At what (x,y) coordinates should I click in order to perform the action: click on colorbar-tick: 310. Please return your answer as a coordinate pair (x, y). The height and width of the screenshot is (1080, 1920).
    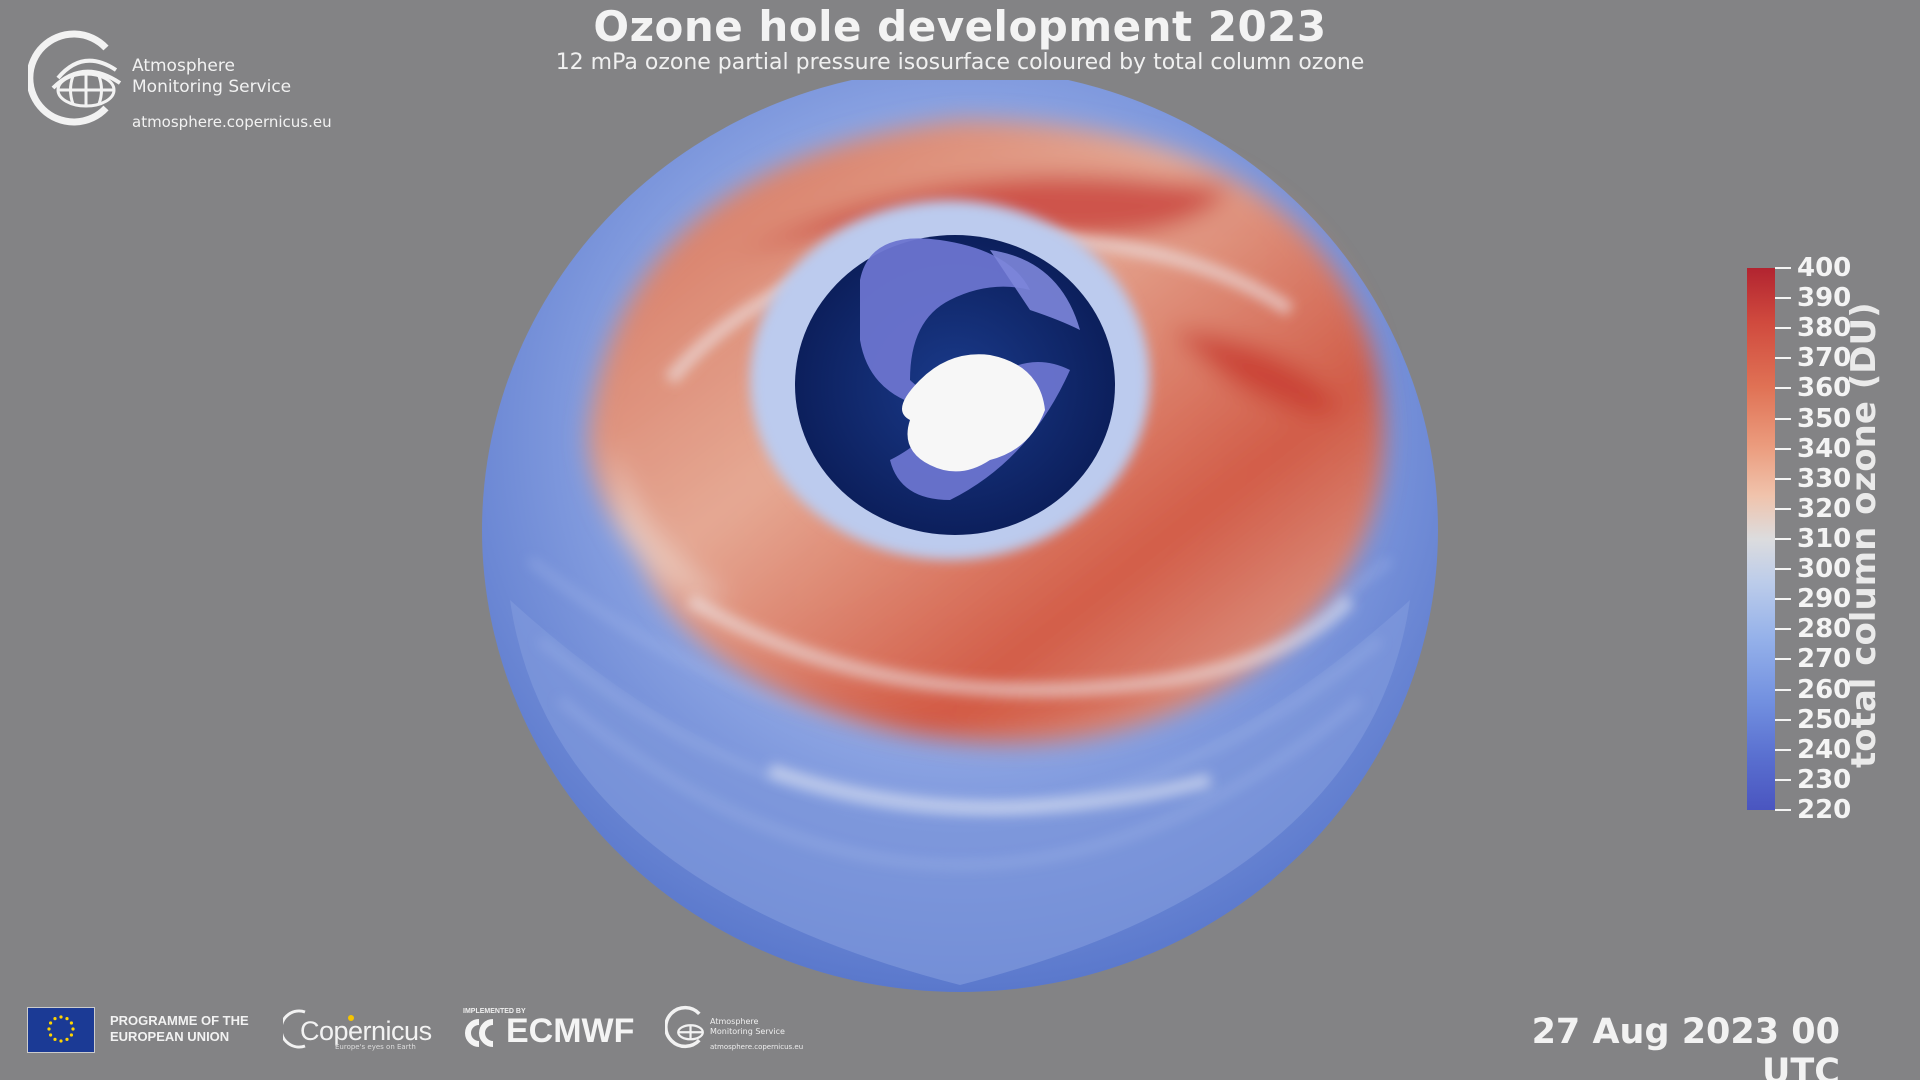
    Looking at the image, I should click on (1813, 539).